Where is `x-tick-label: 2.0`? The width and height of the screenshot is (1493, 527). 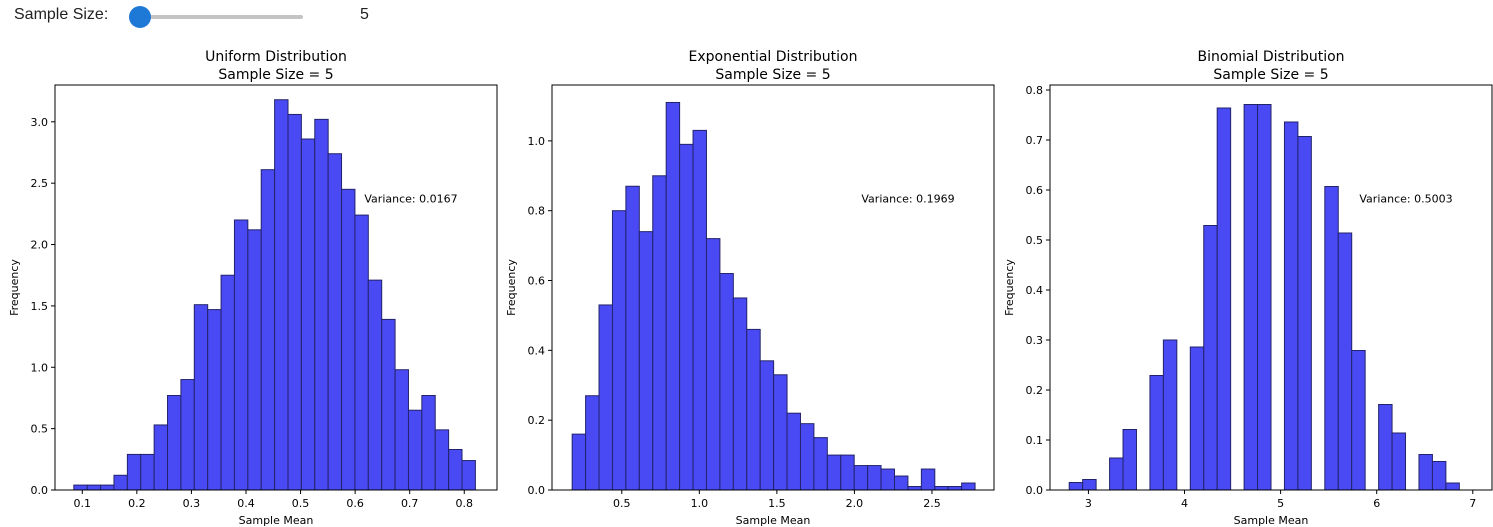 x-tick-label: 2.0 is located at coordinates (855, 503).